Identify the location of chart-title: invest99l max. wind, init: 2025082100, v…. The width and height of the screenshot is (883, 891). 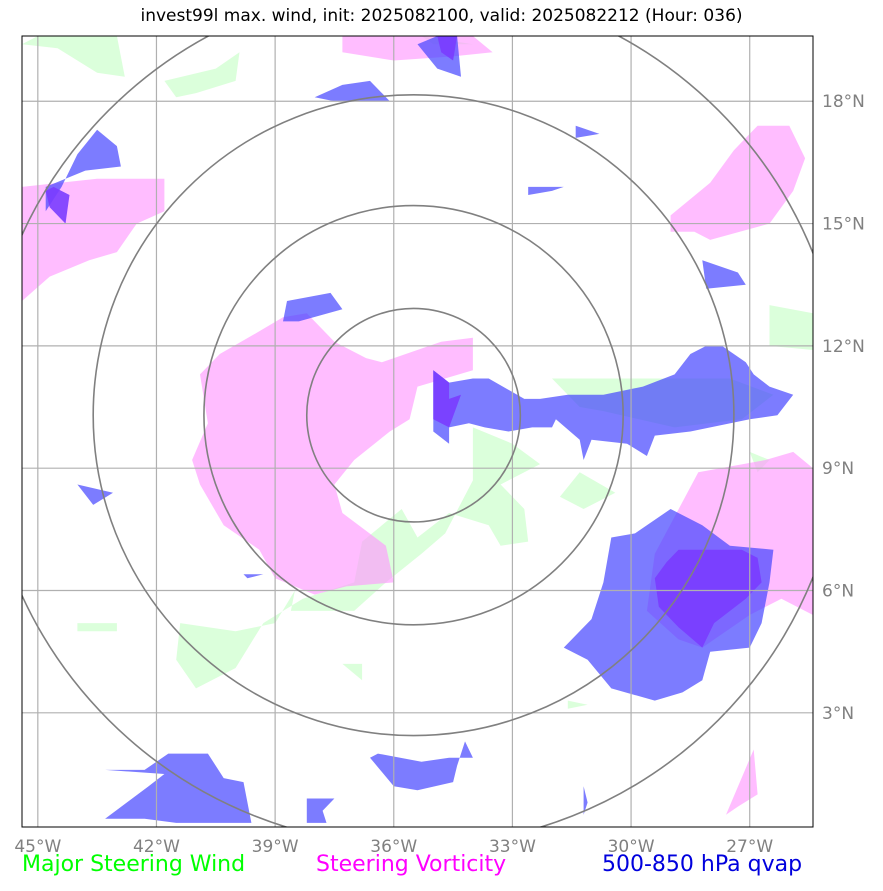
(441, 16).